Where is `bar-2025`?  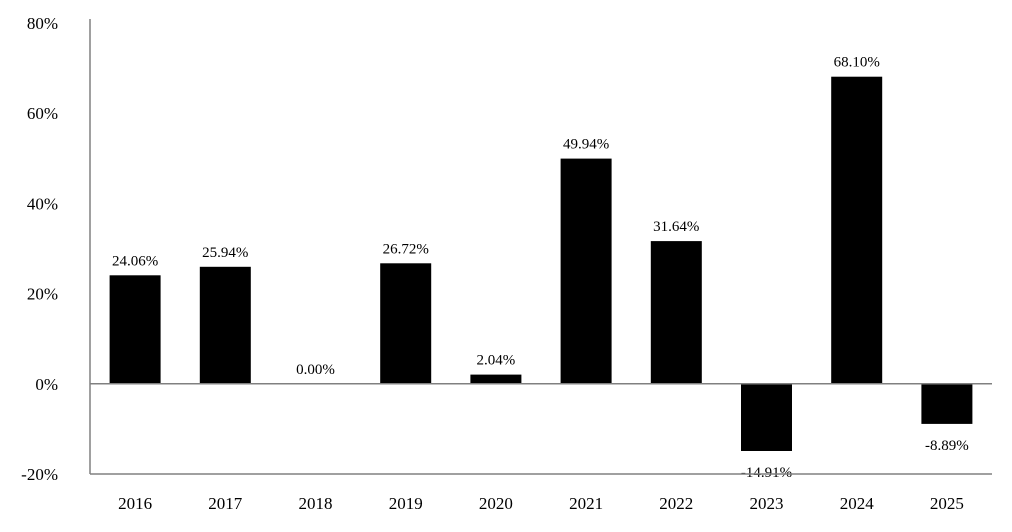
bar-2025 is located at coordinates (947, 403).